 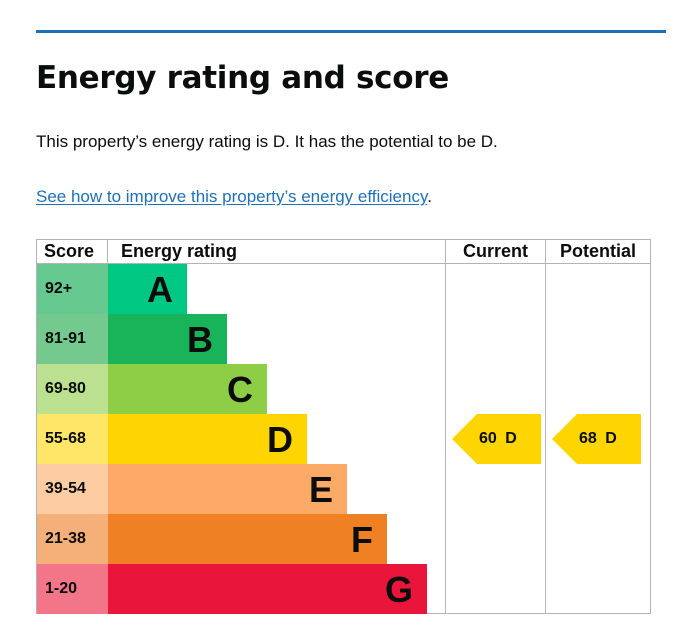 What do you see at coordinates (351, 31) in the screenshot?
I see `top-rule` at bounding box center [351, 31].